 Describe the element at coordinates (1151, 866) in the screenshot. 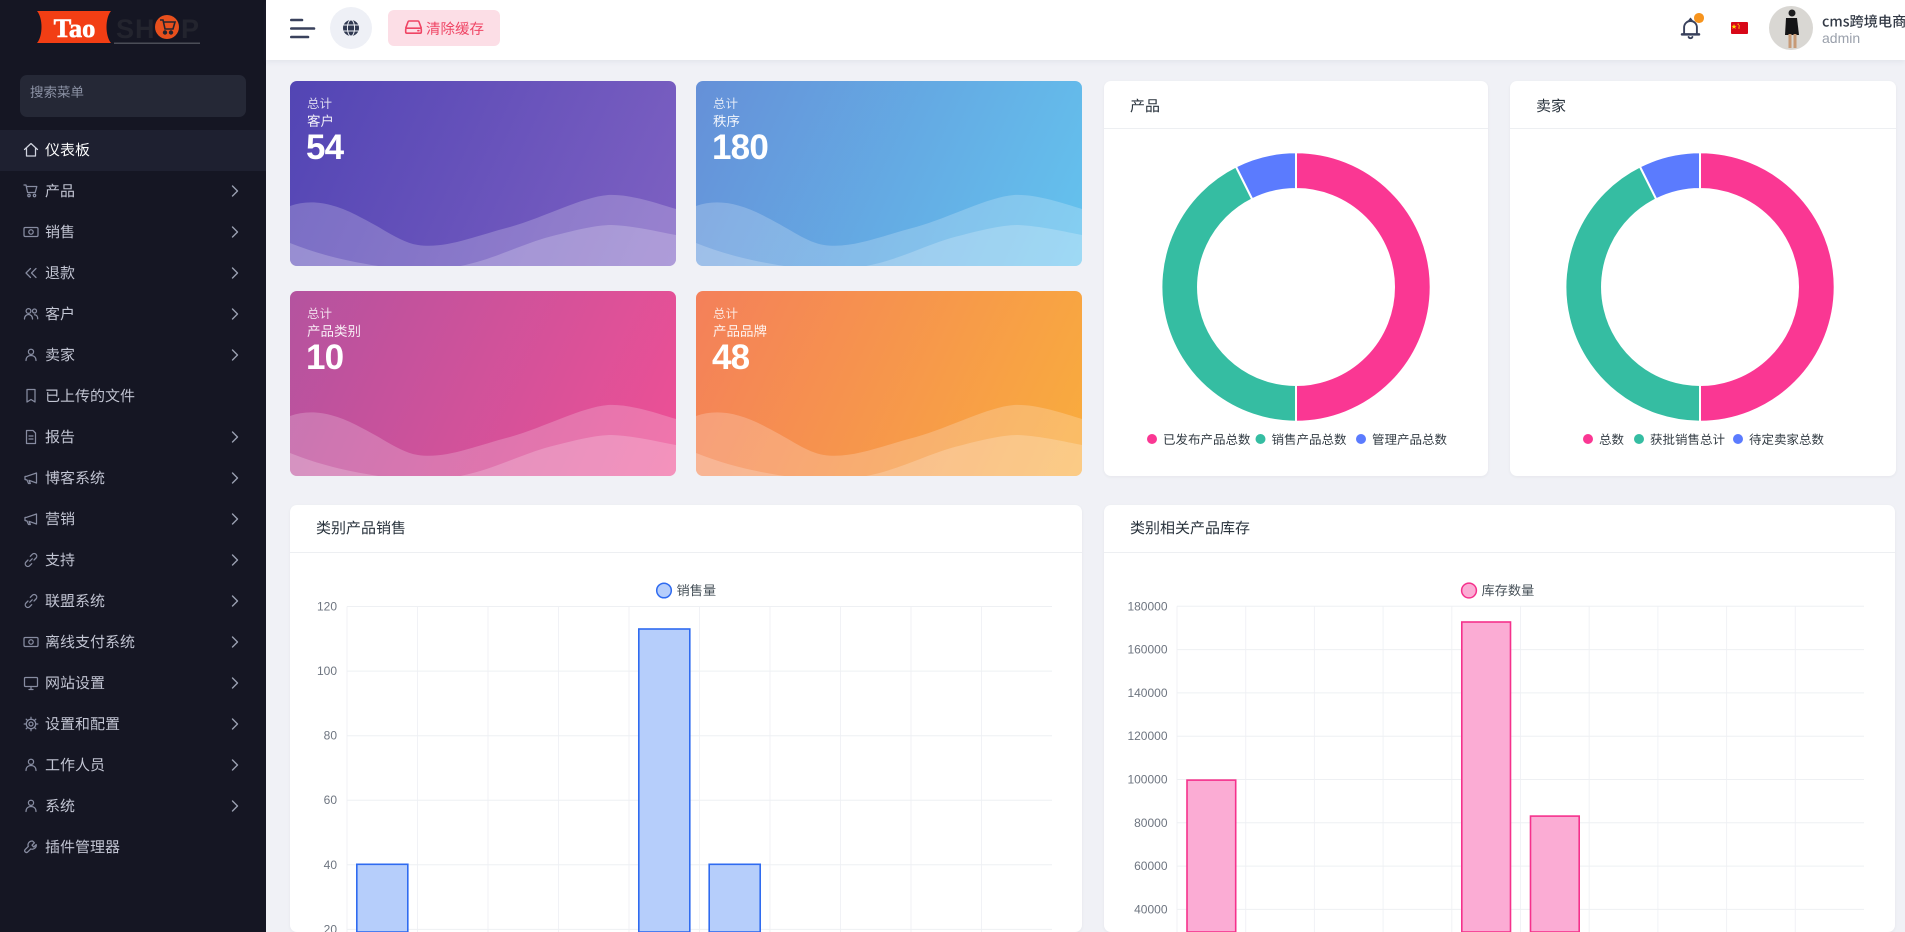

I see `svg-text: 60000` at that location.